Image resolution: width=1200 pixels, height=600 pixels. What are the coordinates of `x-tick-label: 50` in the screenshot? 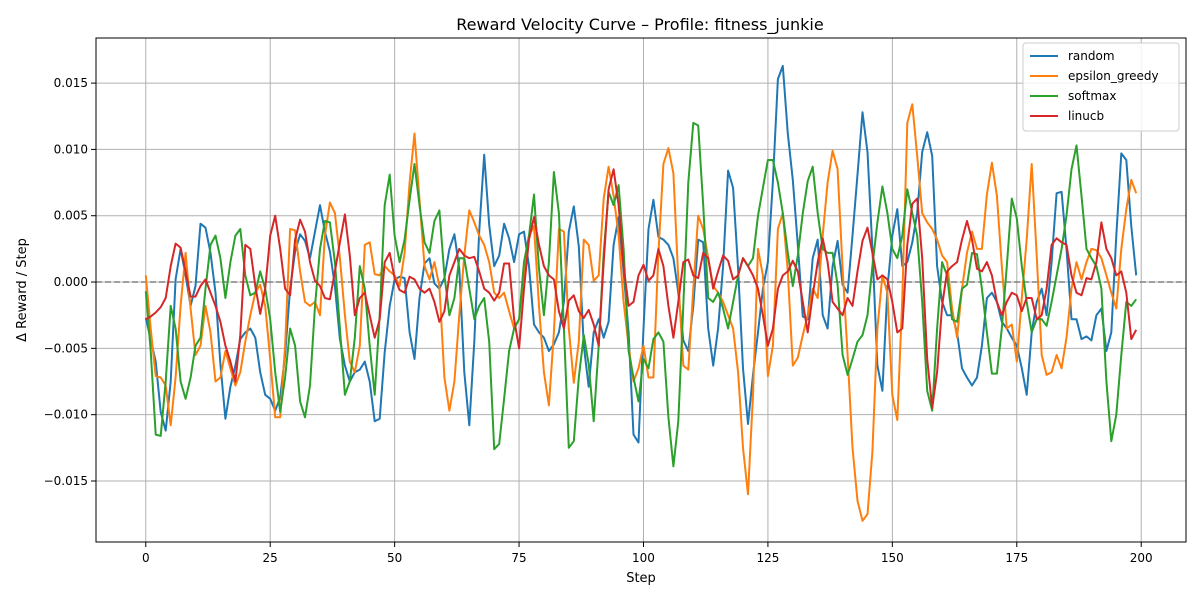 It's located at (394, 558).